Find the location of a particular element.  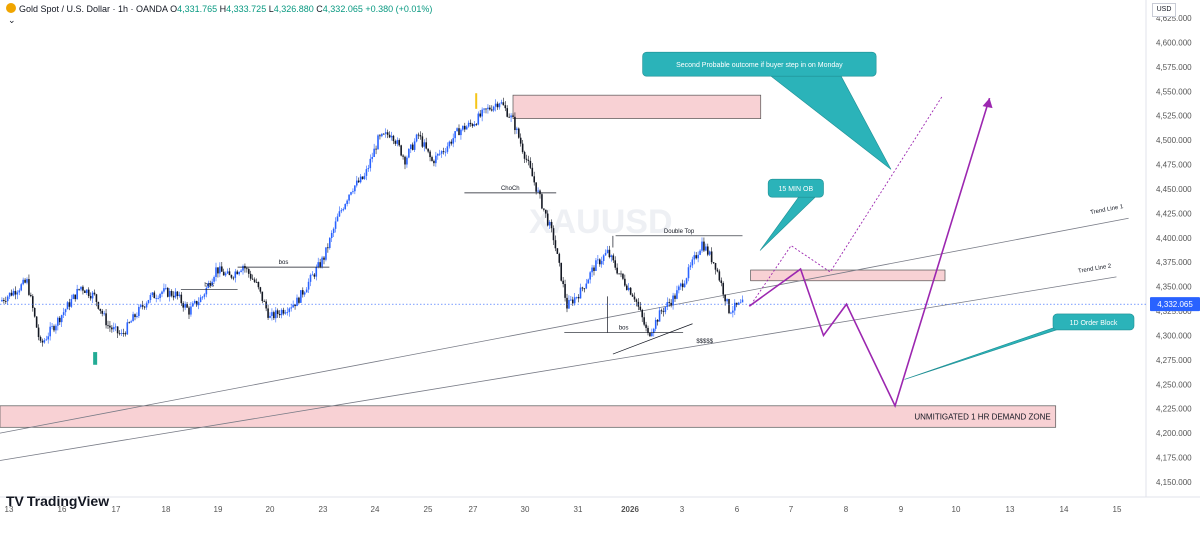

bos-1-label: bos is located at coordinates (209, 286).